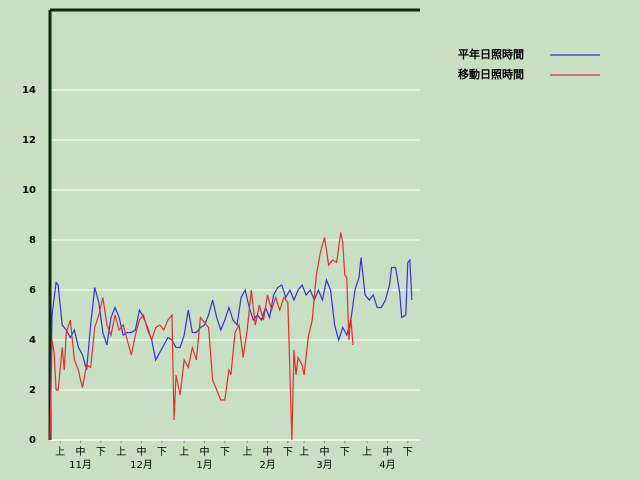  What do you see at coordinates (29, 190) in the screenshot?
I see `y-tick-label: 10` at bounding box center [29, 190].